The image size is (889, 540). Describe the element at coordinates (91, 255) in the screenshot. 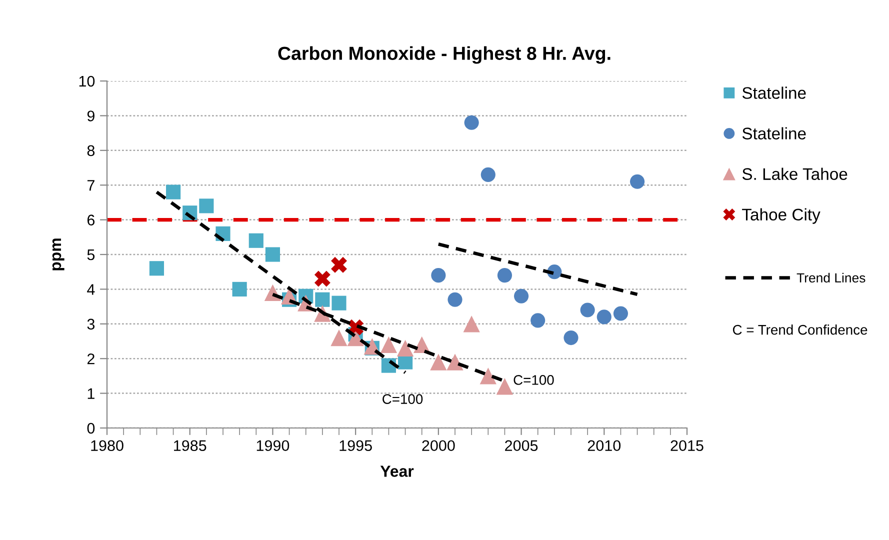

I see `y-tick-label: 5` at that location.